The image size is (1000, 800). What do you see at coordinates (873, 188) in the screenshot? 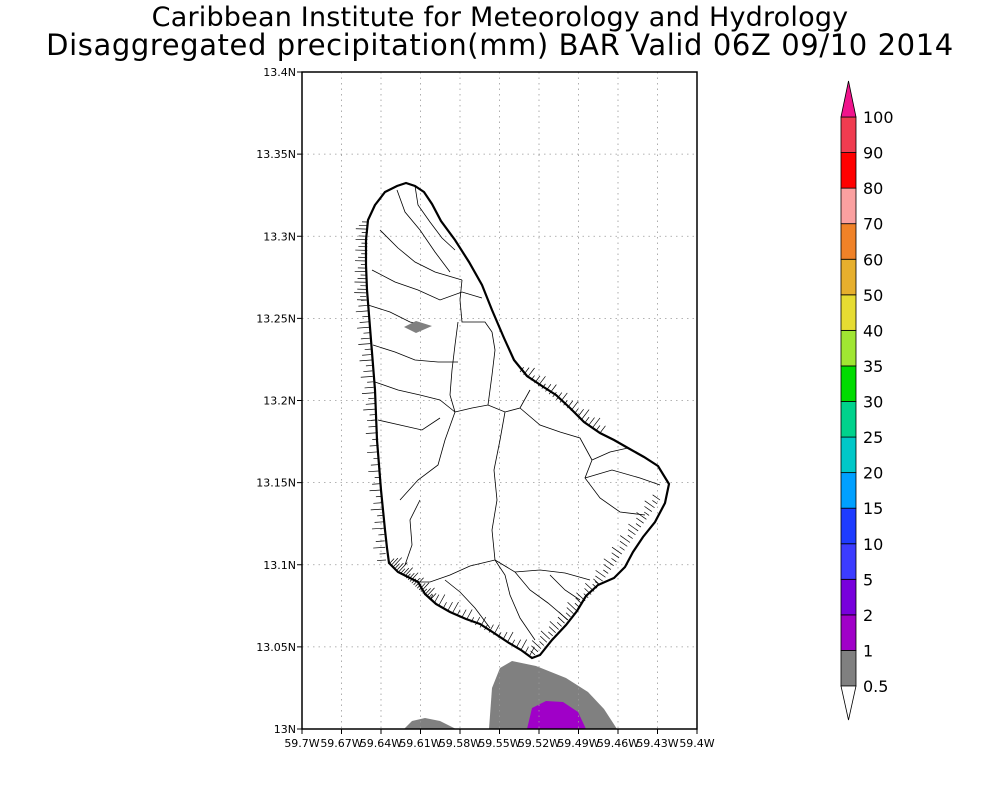
I see `colorbar-label: 80` at bounding box center [873, 188].